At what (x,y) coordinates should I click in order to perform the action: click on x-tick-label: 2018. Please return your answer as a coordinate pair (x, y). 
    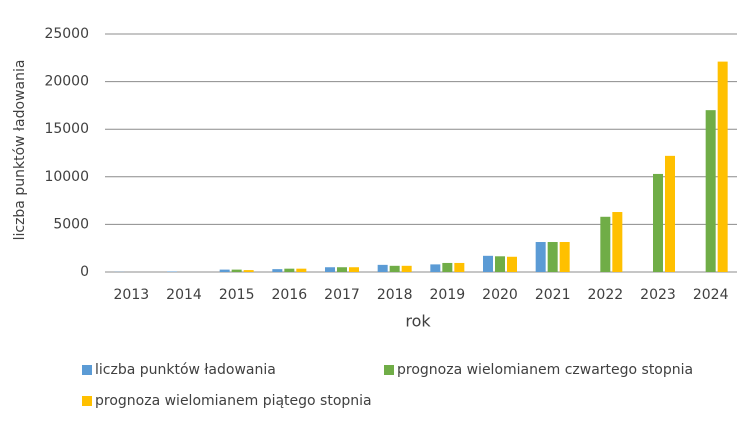
    Looking at the image, I should click on (395, 295).